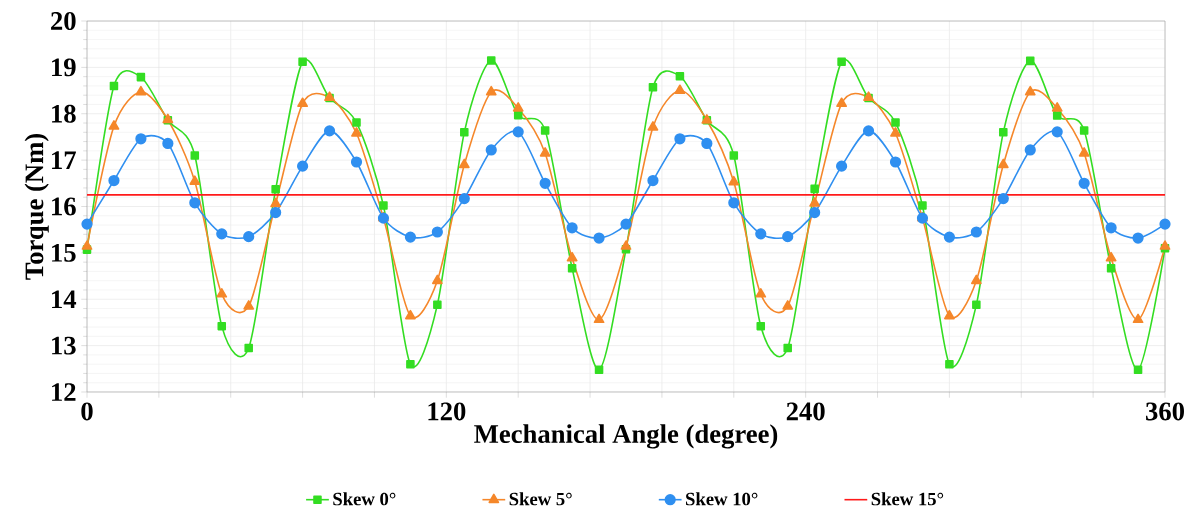 The image size is (1196, 525). I want to click on x-axis-title: Mechanical Angle (degree), so click(626, 436).